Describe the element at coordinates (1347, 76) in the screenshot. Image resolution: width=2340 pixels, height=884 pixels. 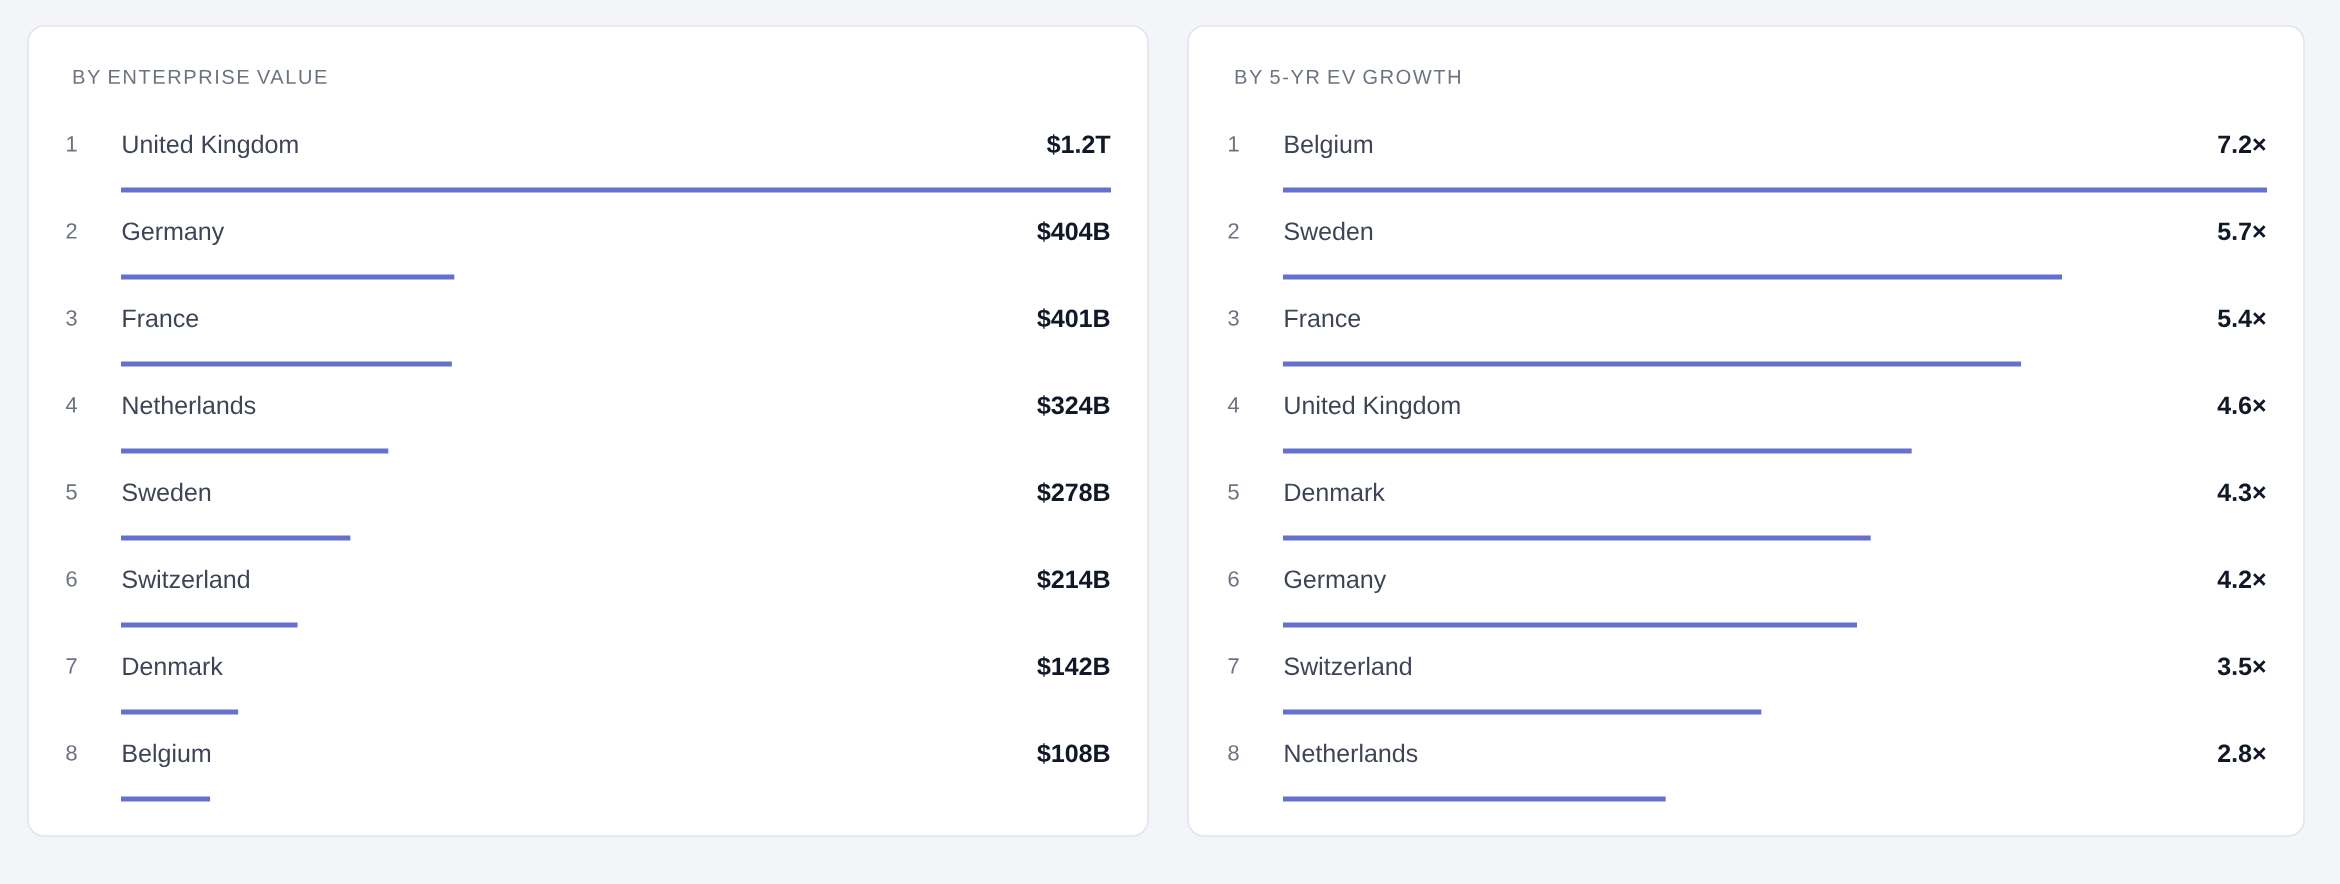
I see `chart-title: BY 5-YR EV GROWTH` at that location.